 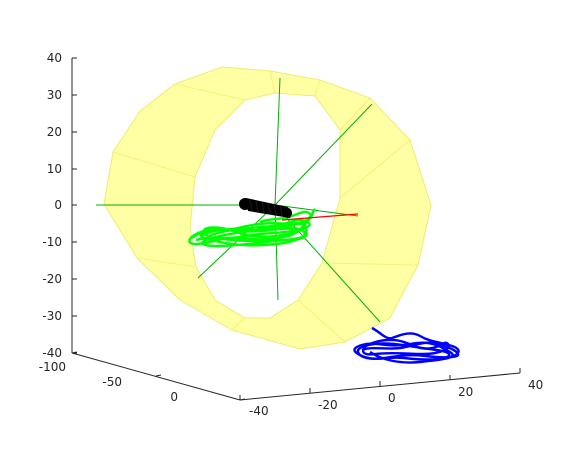 I want to click on y-tick-labels: -100 -50 0, so click(x=108, y=382).